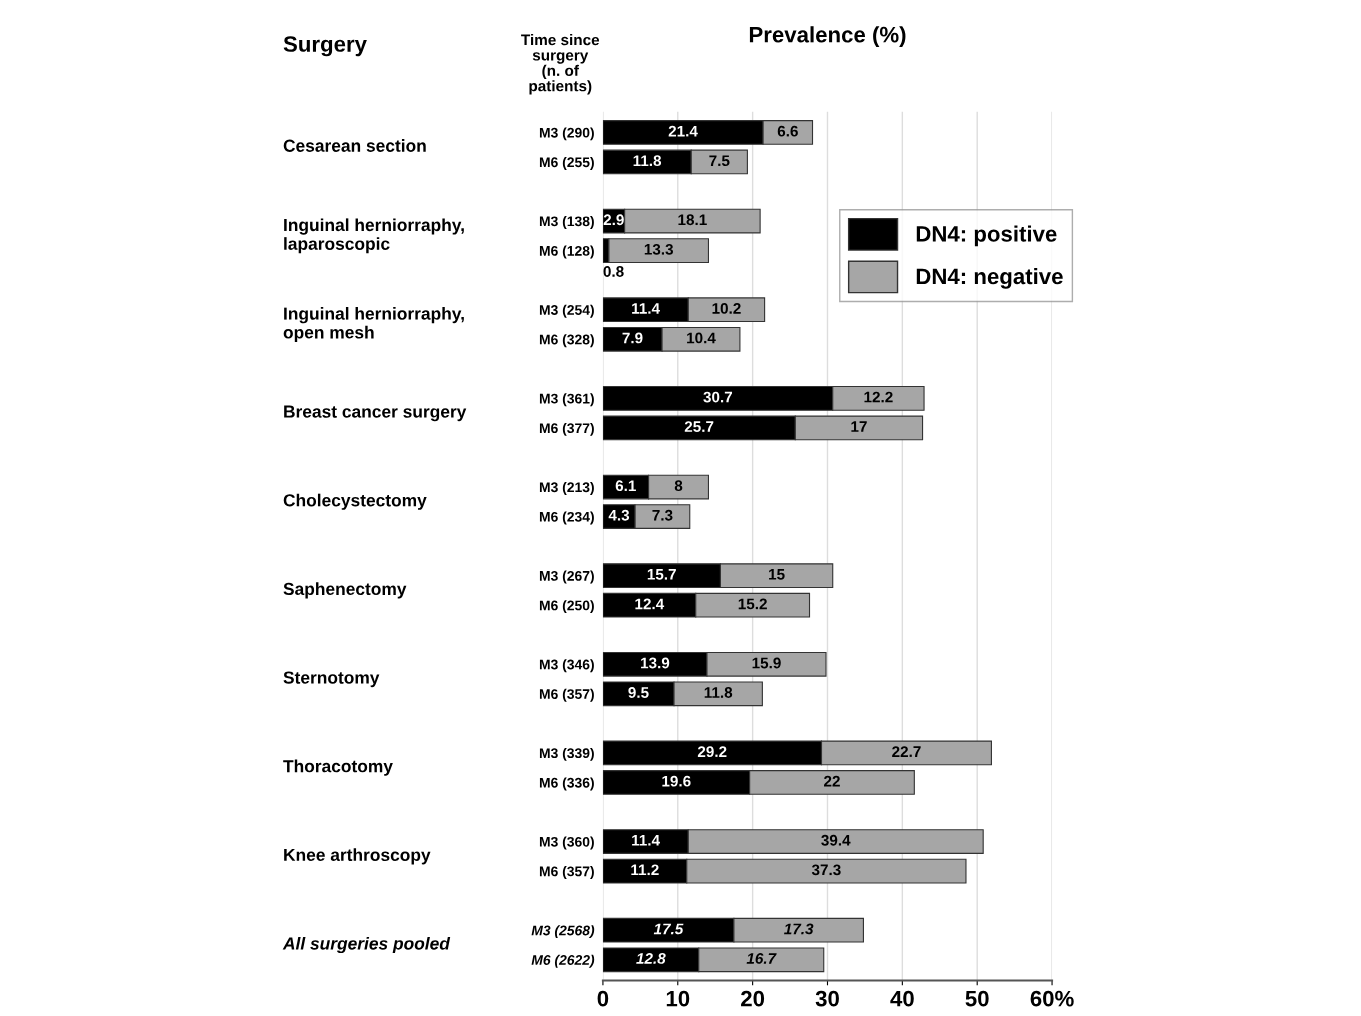 Image resolution: width=1361 pixels, height=1016 pixels. What do you see at coordinates (354, 145) in the screenshot?
I see `text: Cesarean section` at bounding box center [354, 145].